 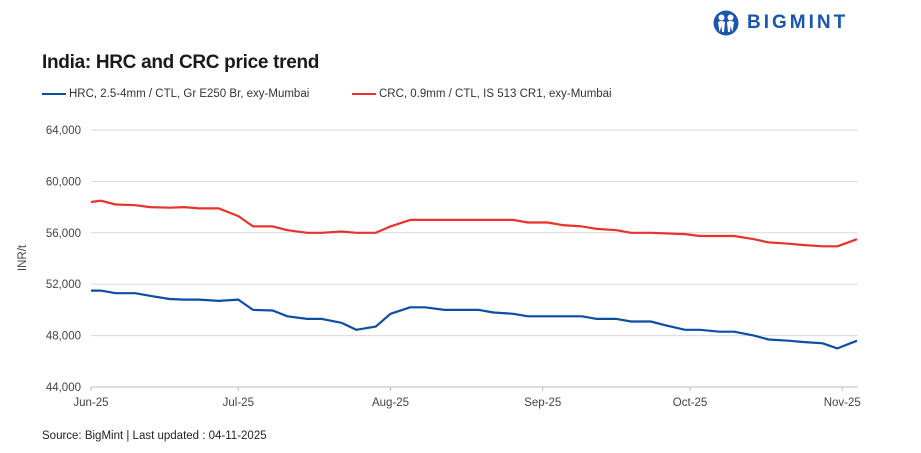 I want to click on bigmint-logo: BIGMINT, so click(x=780, y=23).